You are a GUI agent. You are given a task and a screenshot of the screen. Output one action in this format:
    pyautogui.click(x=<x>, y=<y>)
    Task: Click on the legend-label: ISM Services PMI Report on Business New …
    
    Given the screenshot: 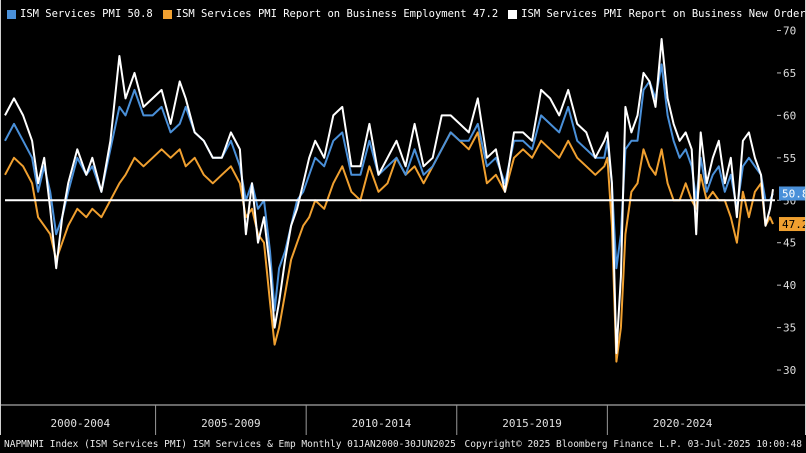 What is the action you would take?
    pyautogui.click(x=663, y=14)
    